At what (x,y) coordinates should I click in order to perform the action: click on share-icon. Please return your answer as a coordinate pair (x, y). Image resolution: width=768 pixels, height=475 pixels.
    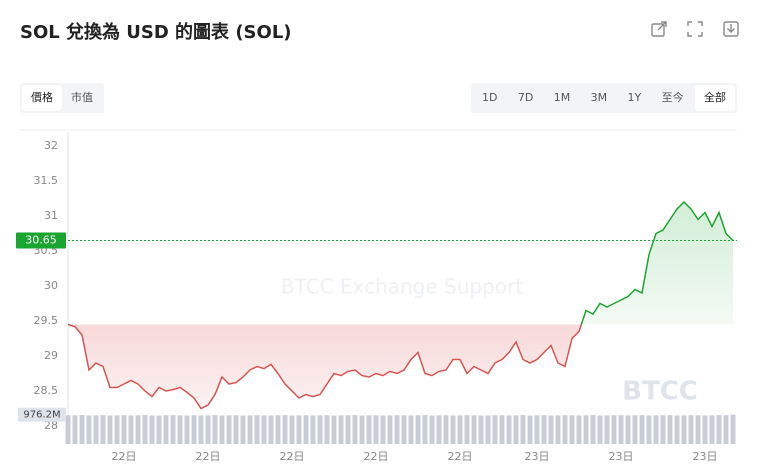
    Looking at the image, I should click on (659, 29).